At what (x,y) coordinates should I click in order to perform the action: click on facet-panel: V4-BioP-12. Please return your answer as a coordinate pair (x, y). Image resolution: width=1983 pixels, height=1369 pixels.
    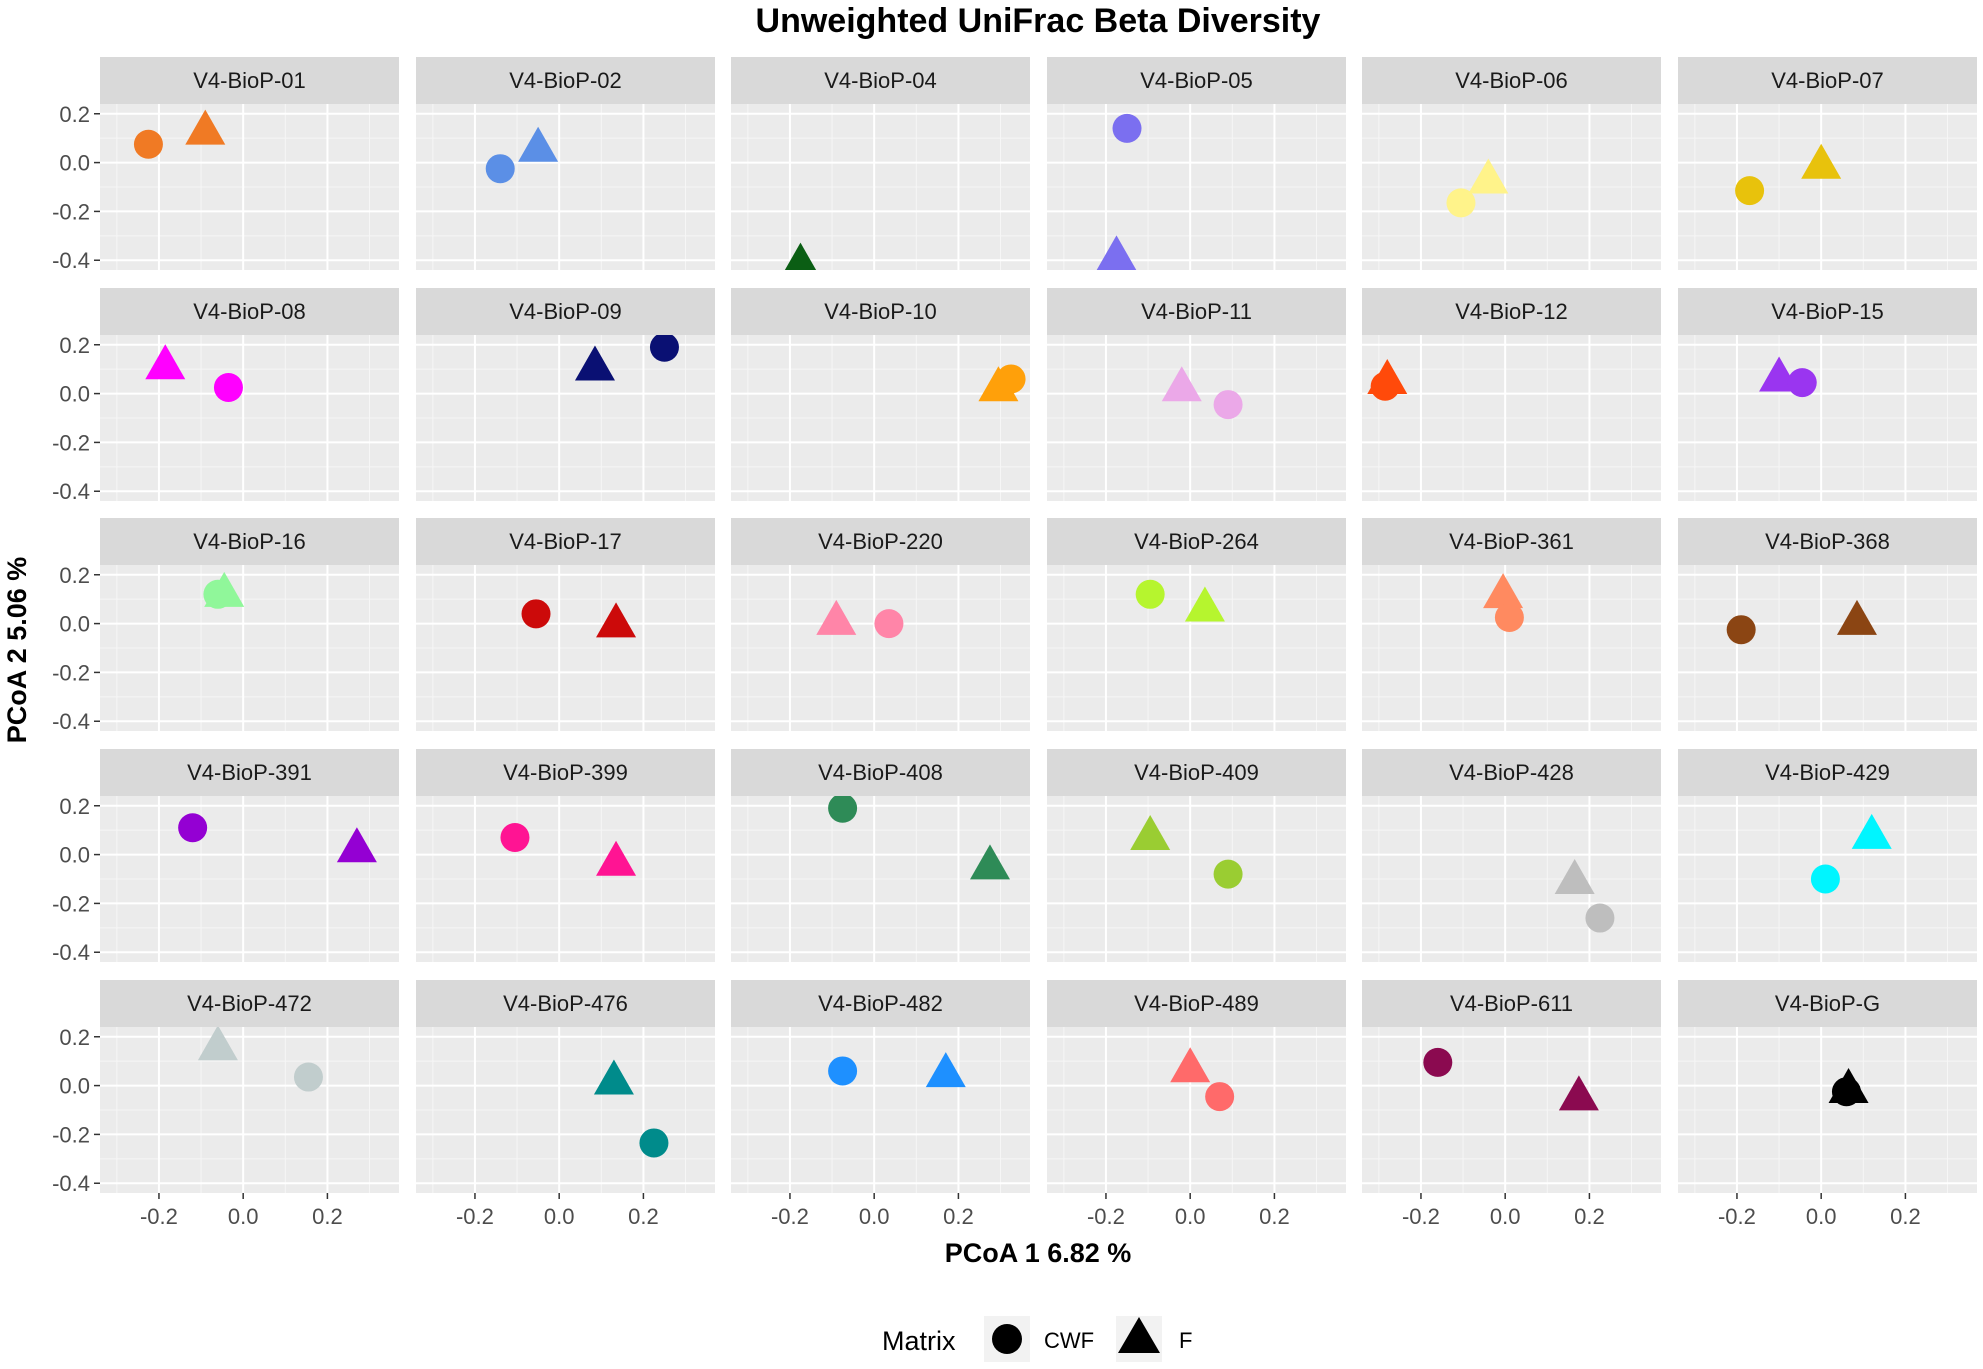
    Looking at the image, I should click on (1511, 394).